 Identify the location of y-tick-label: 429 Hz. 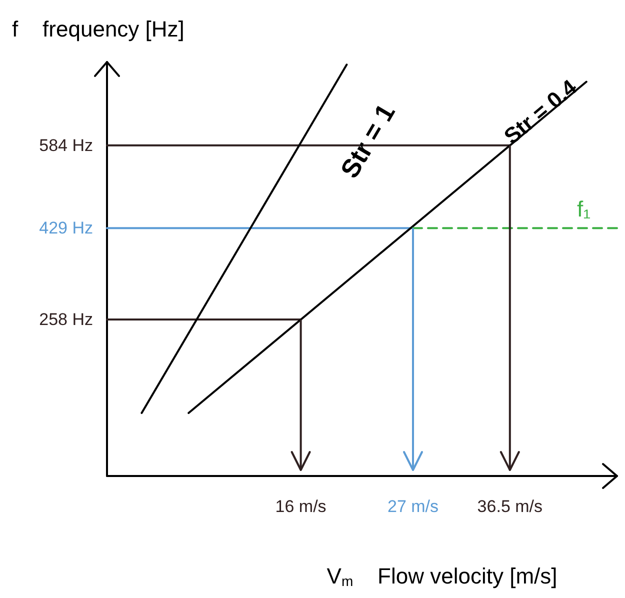
(66, 228).